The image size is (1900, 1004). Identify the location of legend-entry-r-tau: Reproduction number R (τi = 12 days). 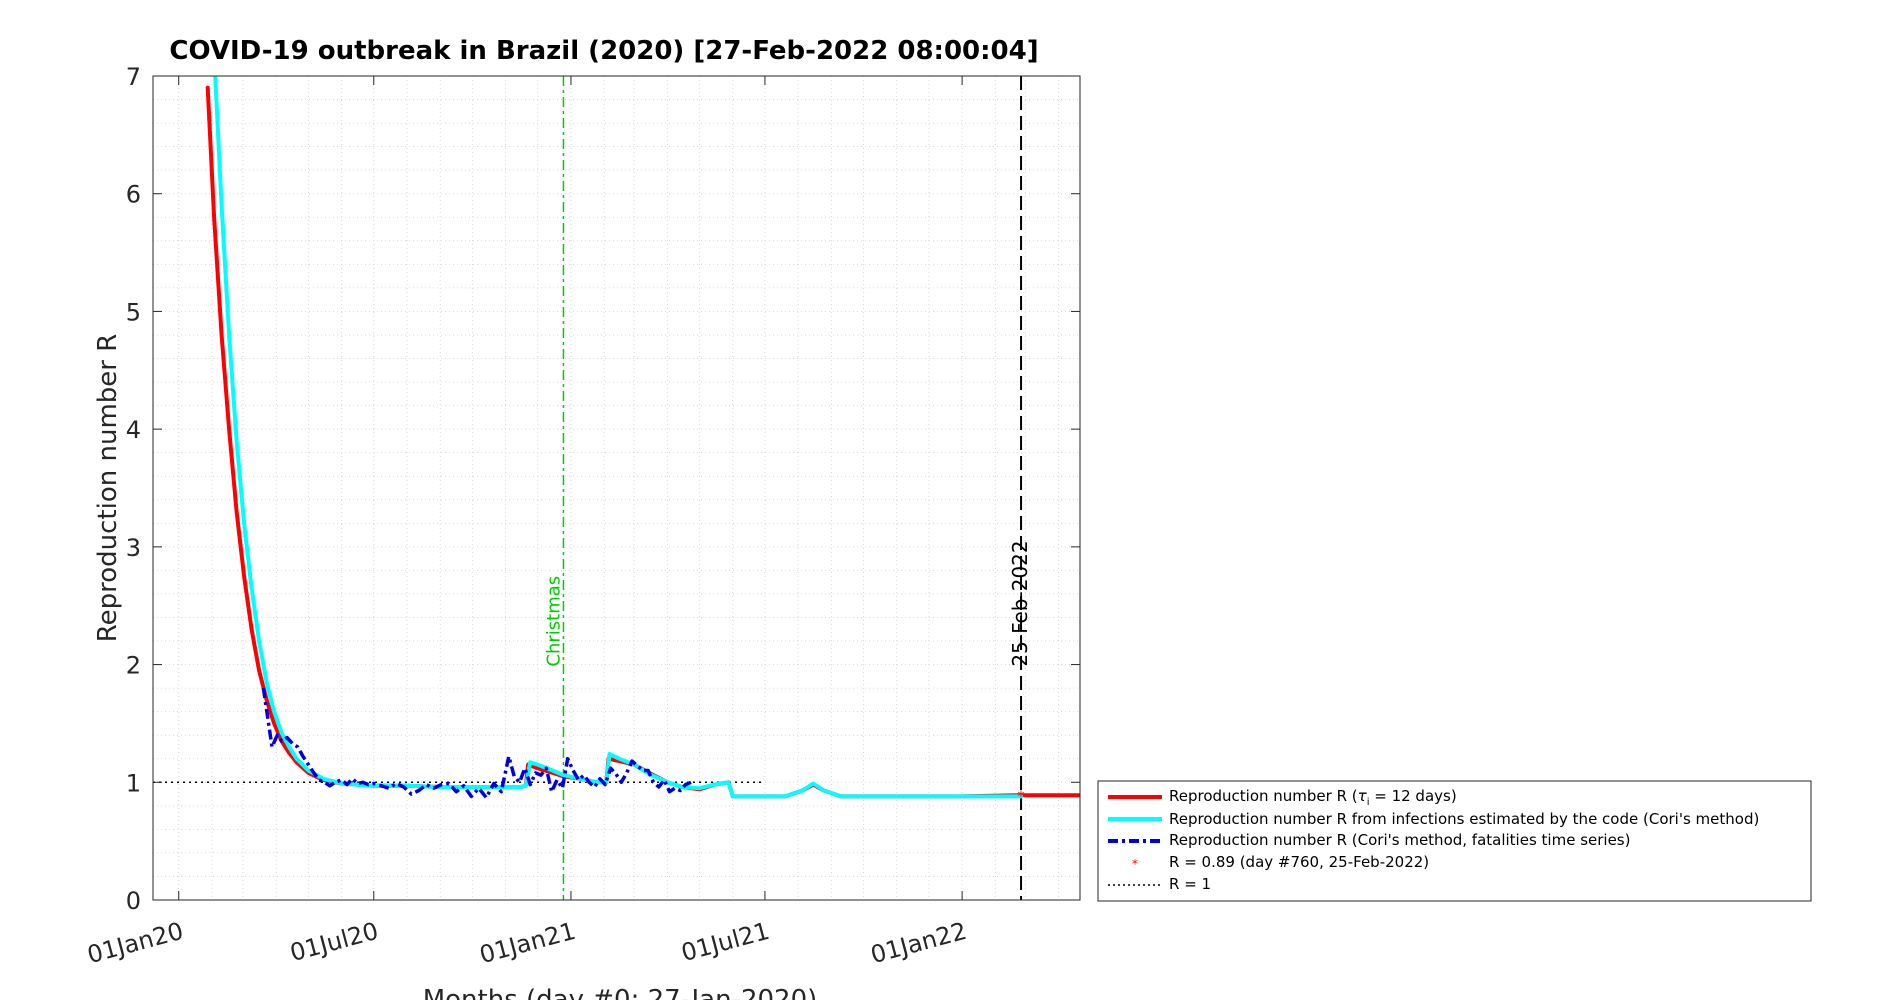
(1282, 797).